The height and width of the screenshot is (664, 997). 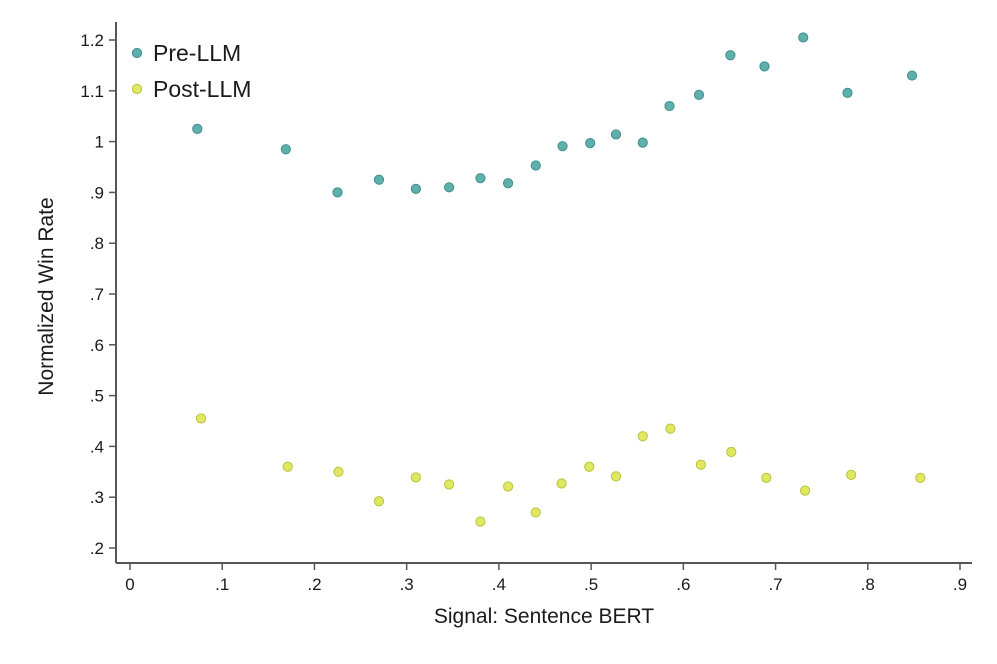 I want to click on y-axis-ticks: .2 .3 .4 .5 .6 .7 .8 .9 1 1.1 1.2, so click(x=98, y=294).